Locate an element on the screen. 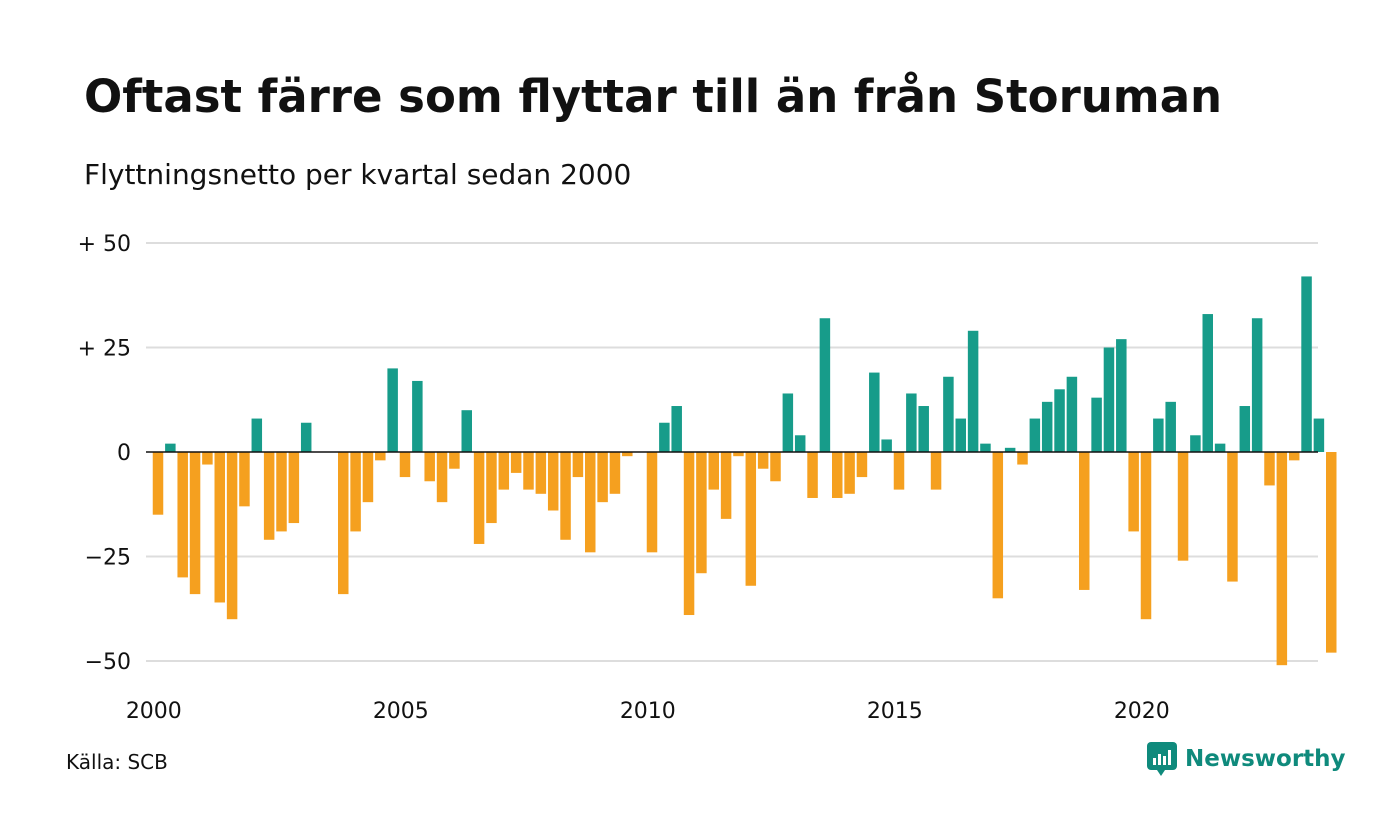 This screenshot has width=1400, height=840. x-tick-label: 2000 is located at coordinates (154, 711).